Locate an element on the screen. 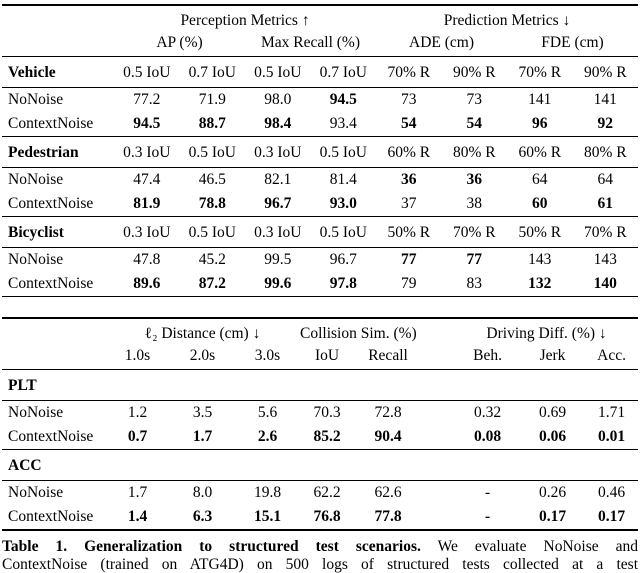 This screenshot has height=573, width=640. metric-value: 99.6 is located at coordinates (278, 284).